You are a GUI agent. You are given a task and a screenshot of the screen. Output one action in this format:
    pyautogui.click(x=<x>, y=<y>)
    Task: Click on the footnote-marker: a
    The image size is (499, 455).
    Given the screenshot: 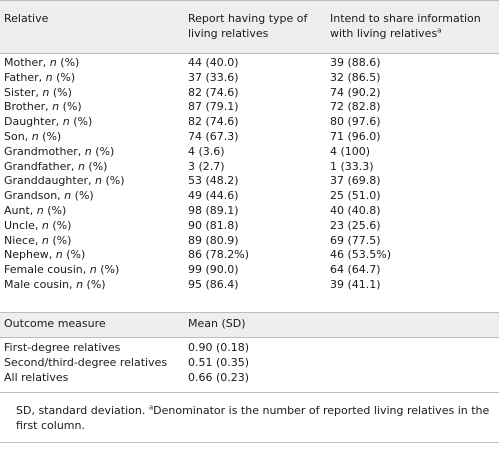 What is the action you would take?
    pyautogui.click(x=439, y=30)
    